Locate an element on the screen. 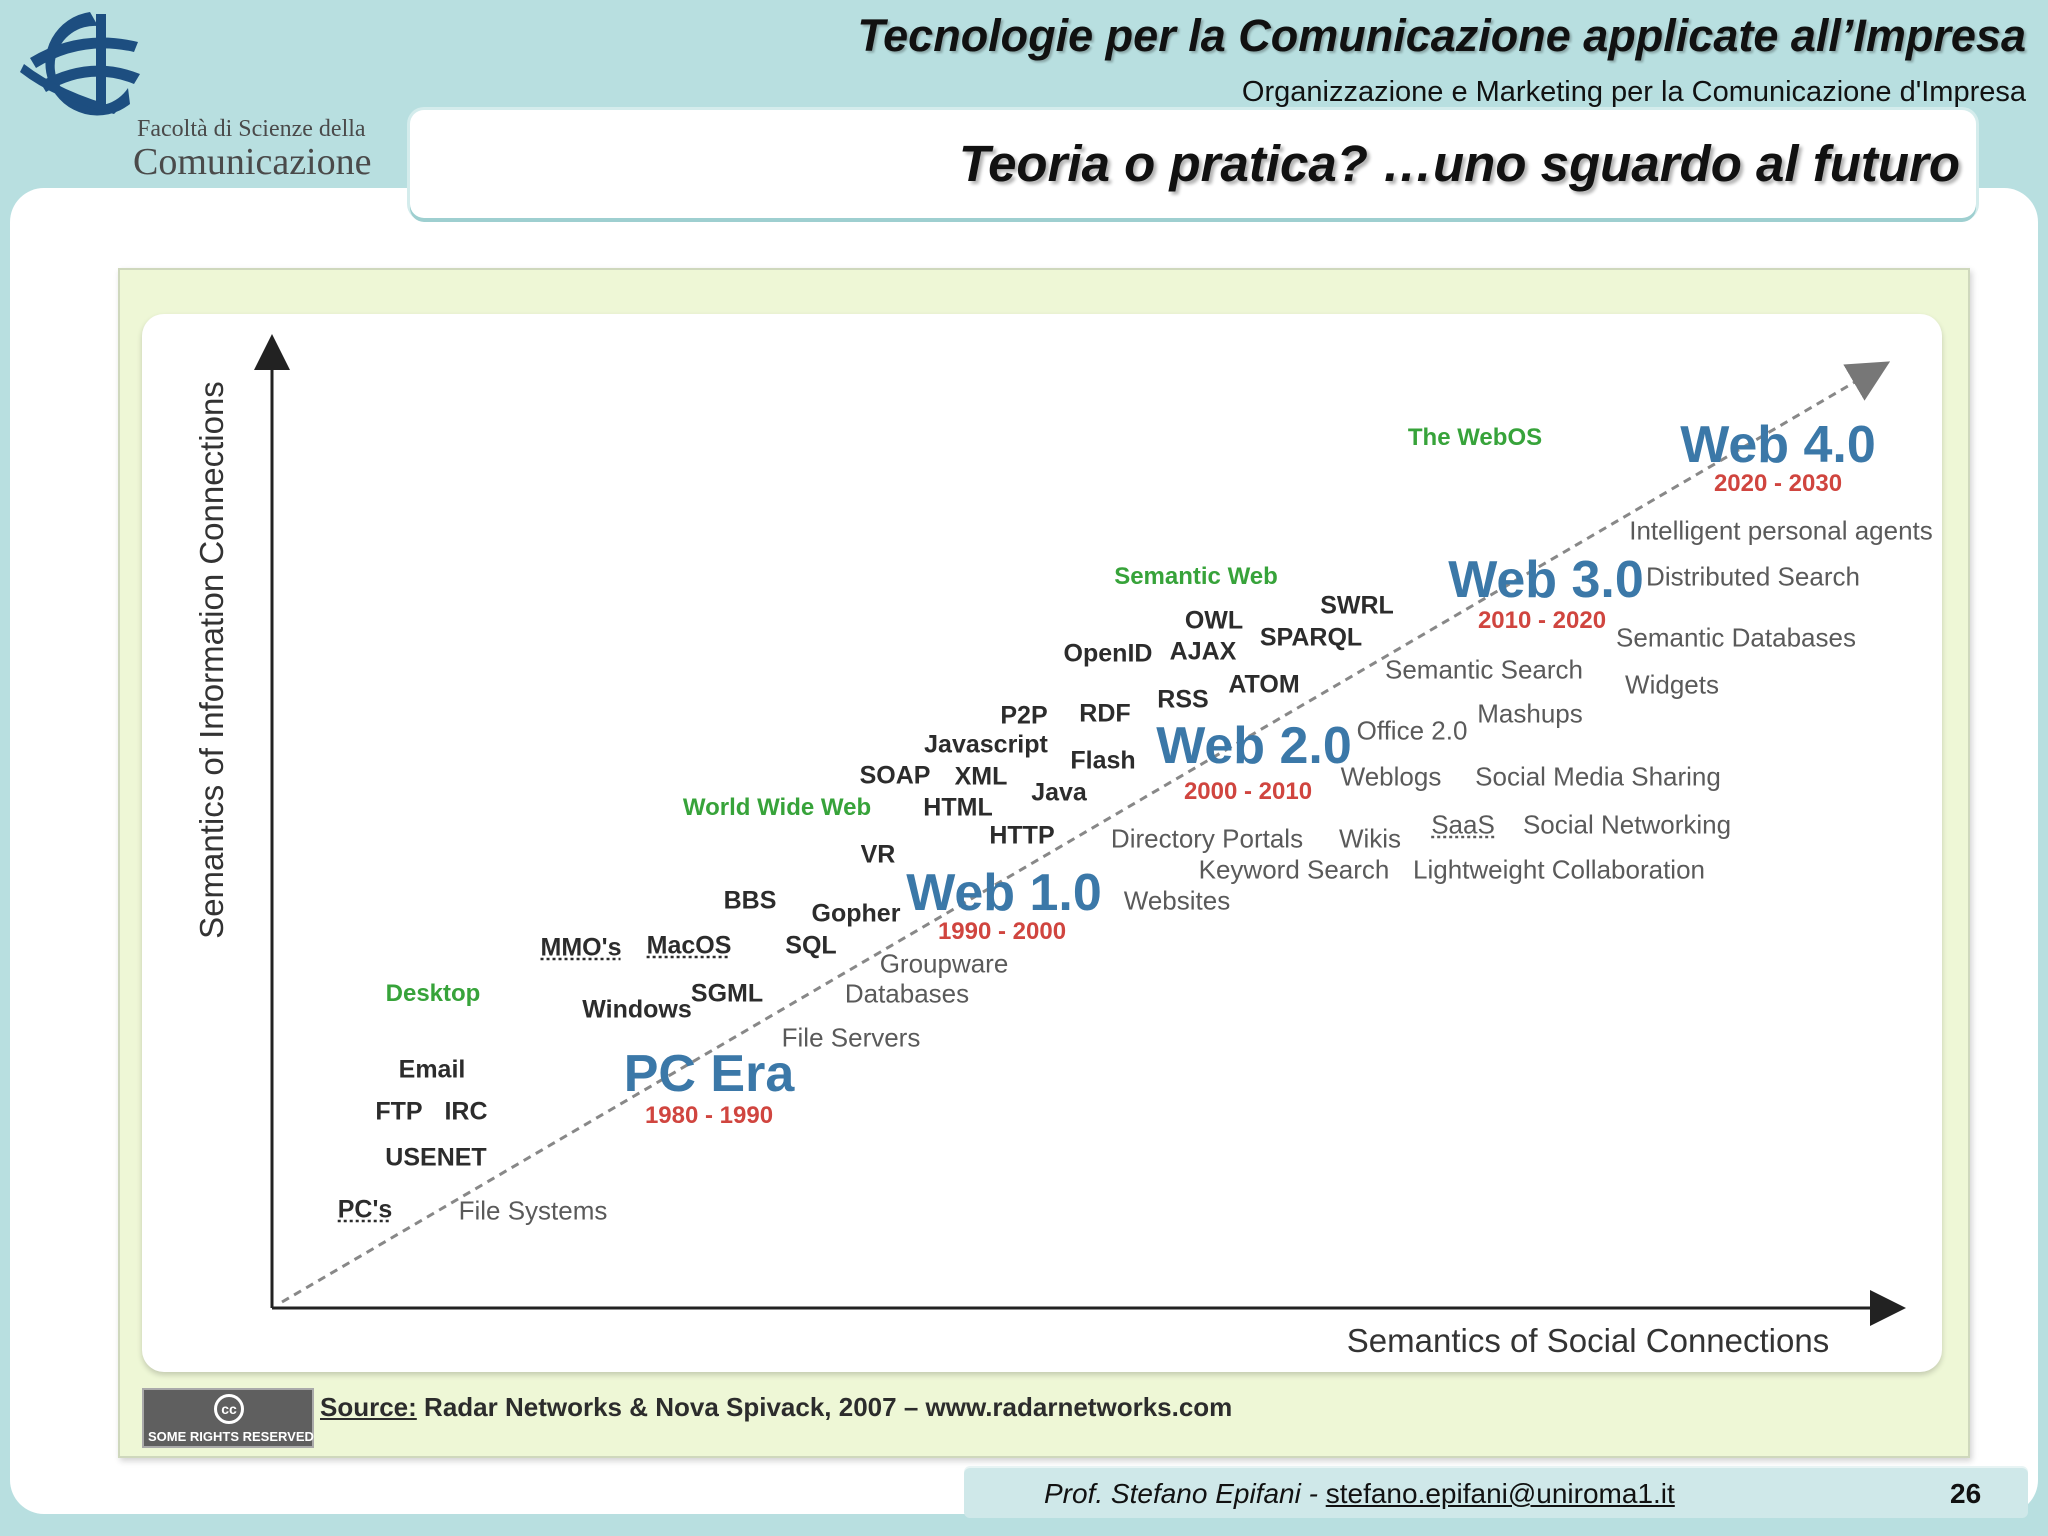  tech-label: HTTP is located at coordinates (1022, 835).